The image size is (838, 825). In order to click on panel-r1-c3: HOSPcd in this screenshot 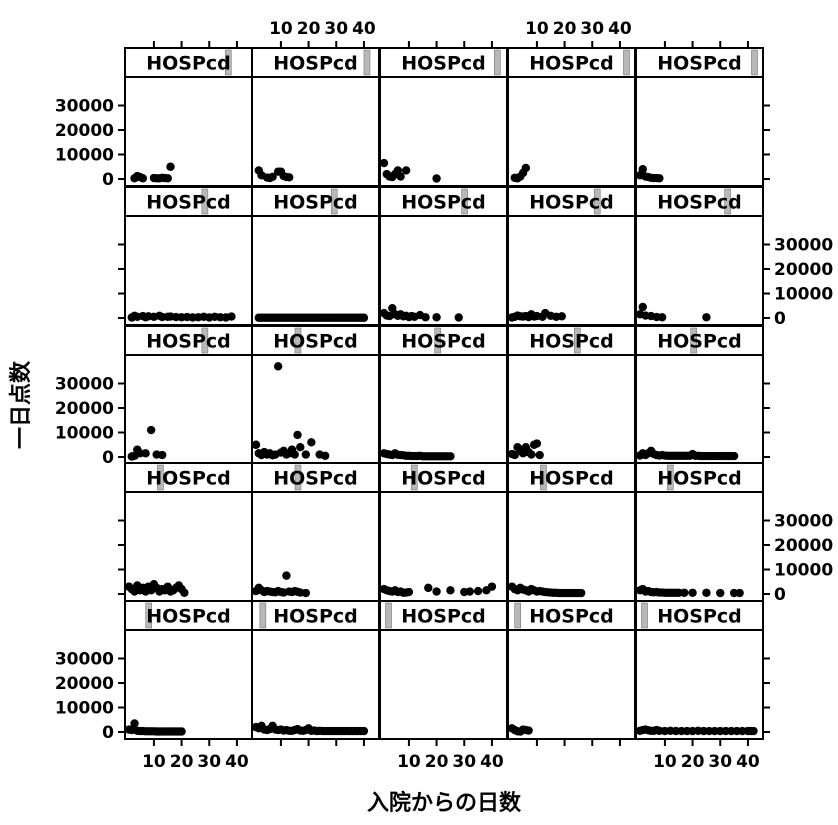, I will do `click(571, 256)`.